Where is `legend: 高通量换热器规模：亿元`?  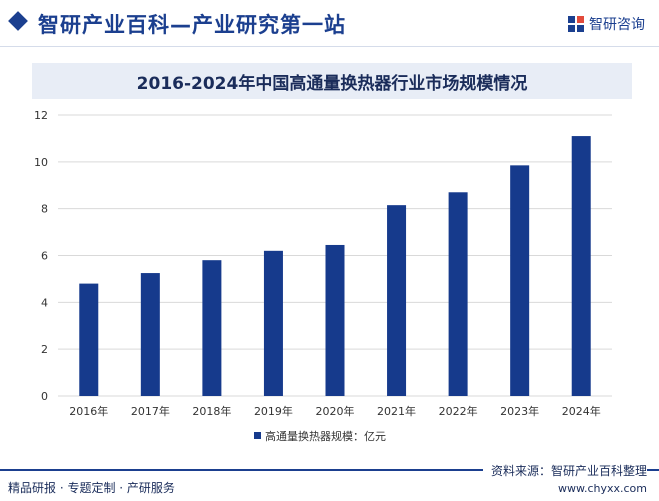 legend: 高通量换热器规模：亿元 is located at coordinates (320, 436).